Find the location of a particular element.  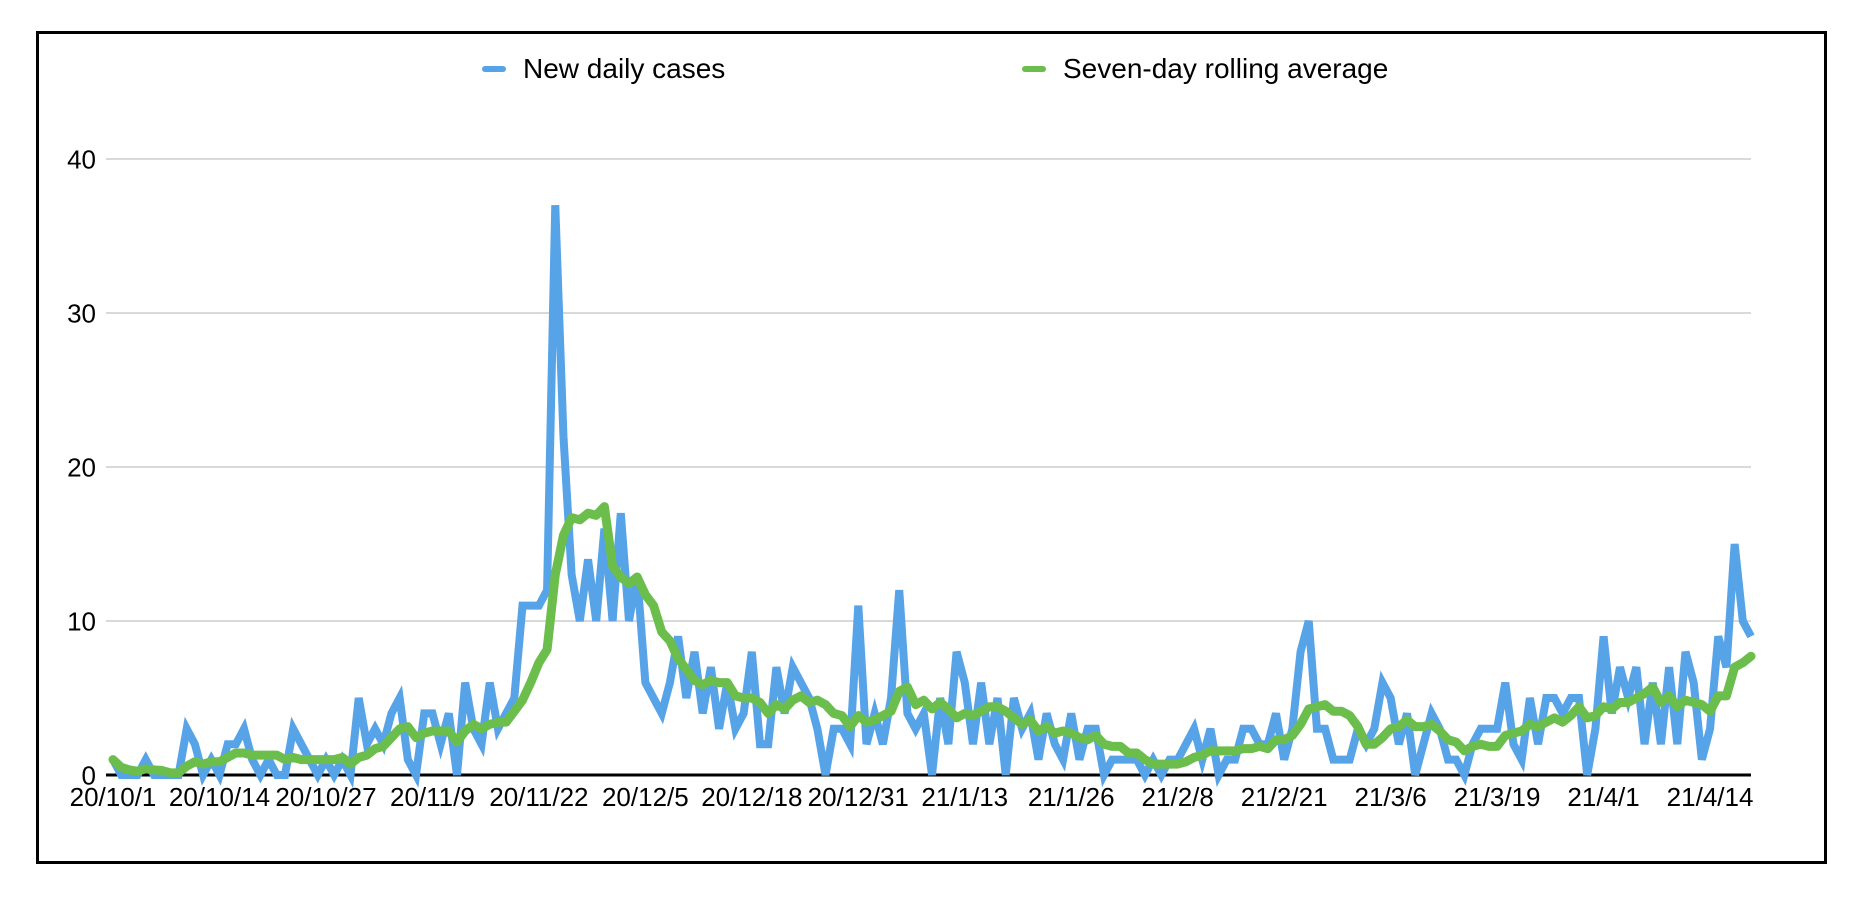

x-tick-label: 20/12/18 is located at coordinates (751, 797).